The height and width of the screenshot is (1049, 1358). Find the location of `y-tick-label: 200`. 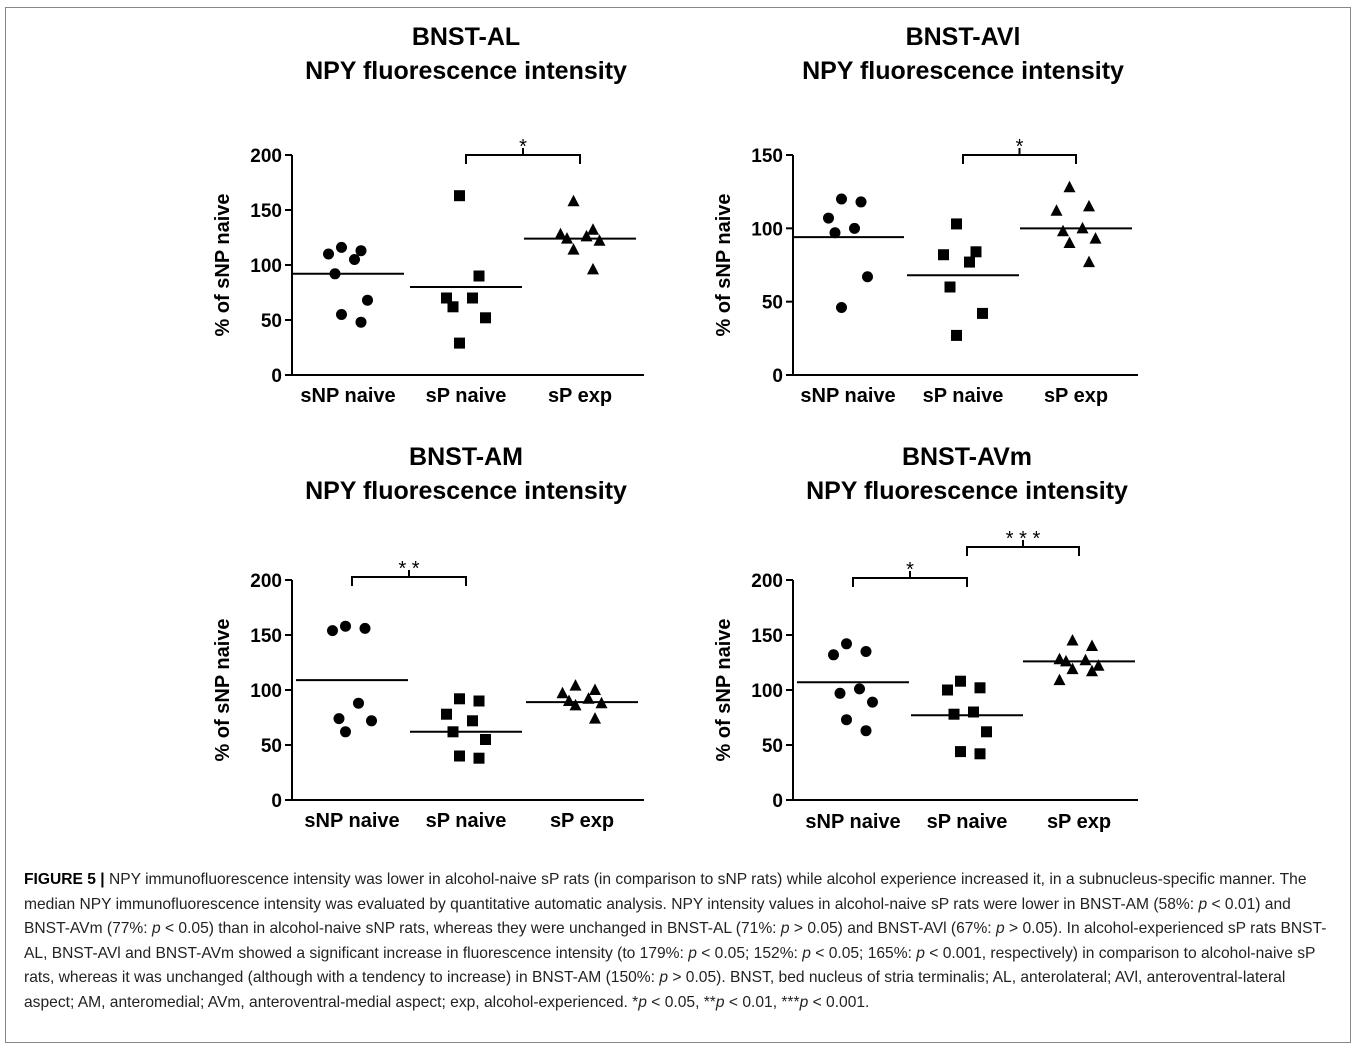

y-tick-label: 200 is located at coordinates (266, 156).